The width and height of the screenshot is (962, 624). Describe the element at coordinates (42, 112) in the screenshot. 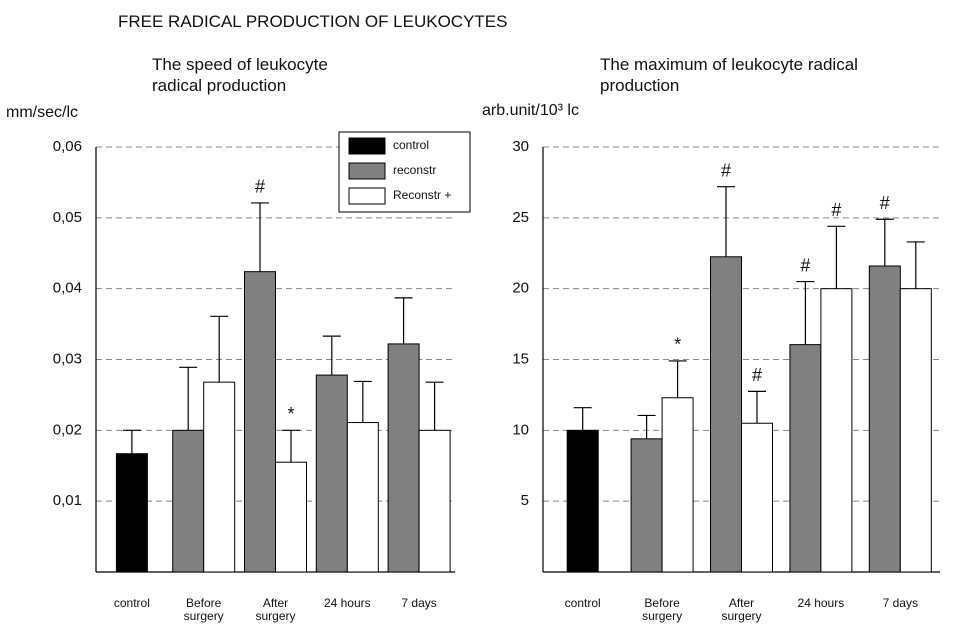

I see `y-axis-label: mm/sec/lc` at that location.